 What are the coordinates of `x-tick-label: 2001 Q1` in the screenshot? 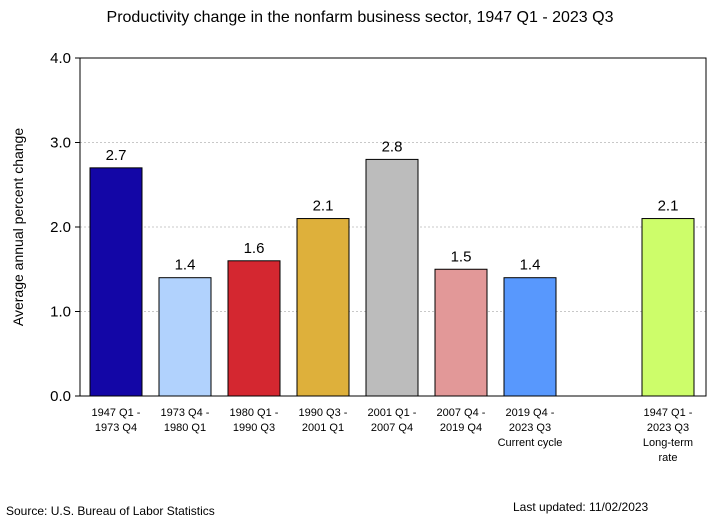 It's located at (323, 428).